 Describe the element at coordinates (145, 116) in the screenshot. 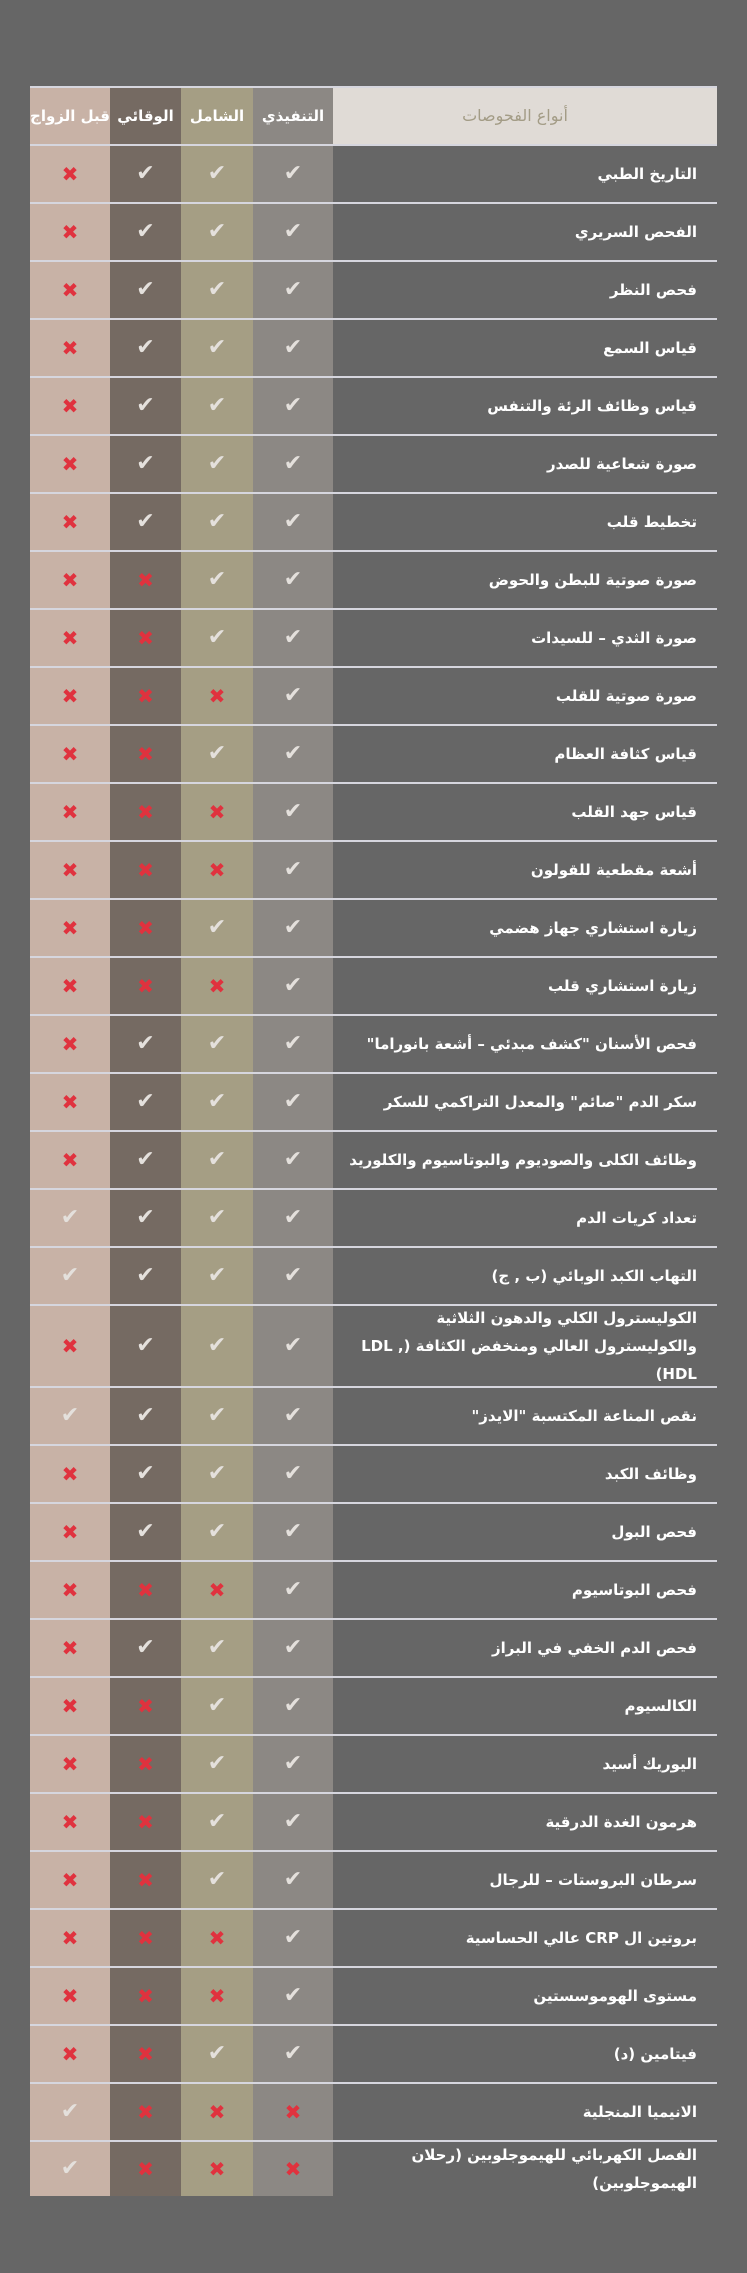

I see `header-preventive: الوقائي` at that location.